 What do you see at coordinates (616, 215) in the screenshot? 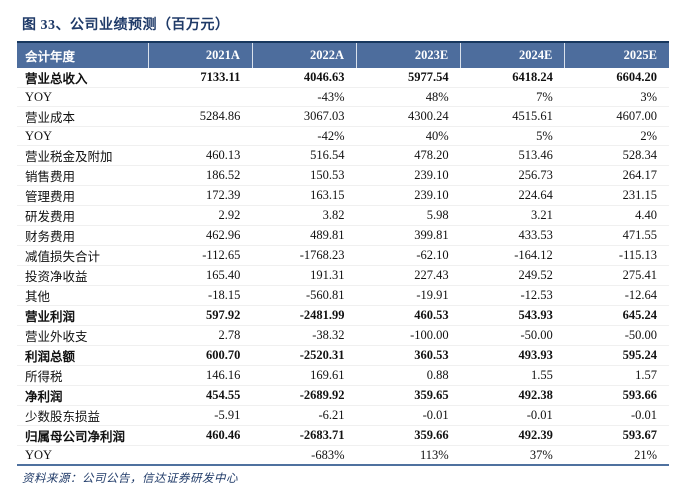
I see `row-value: 4.40` at bounding box center [616, 215].